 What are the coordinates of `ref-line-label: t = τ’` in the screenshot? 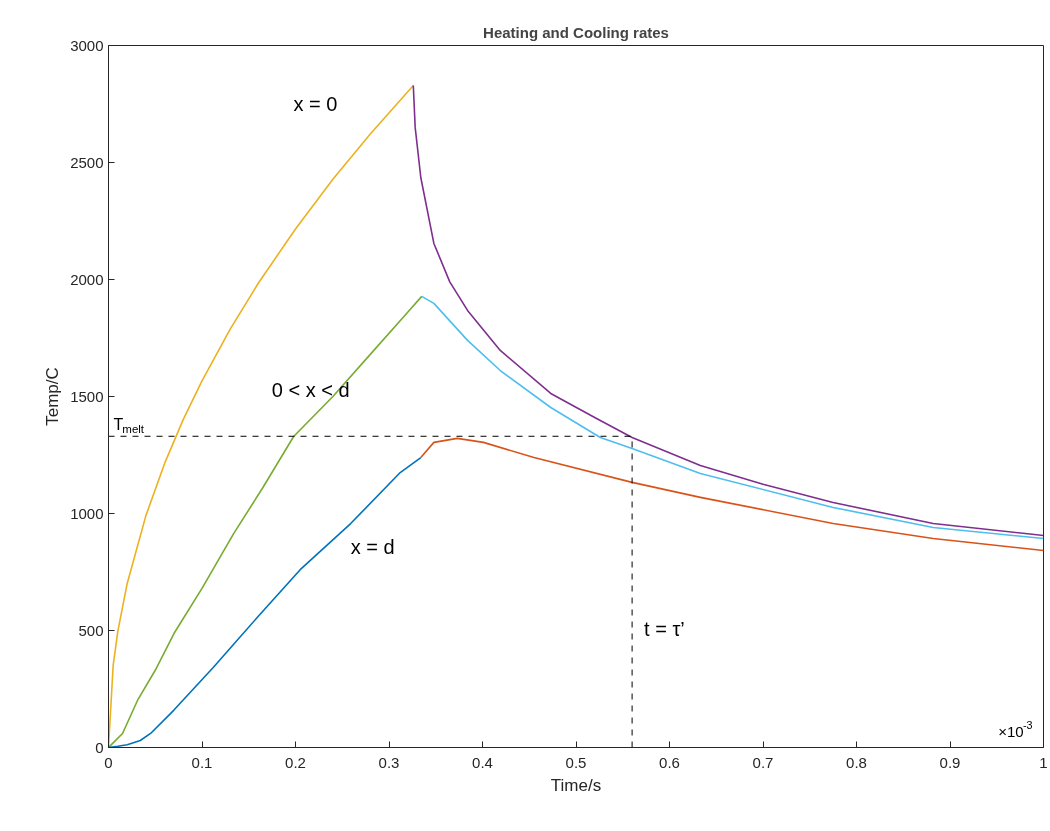 It's located at (664, 629).